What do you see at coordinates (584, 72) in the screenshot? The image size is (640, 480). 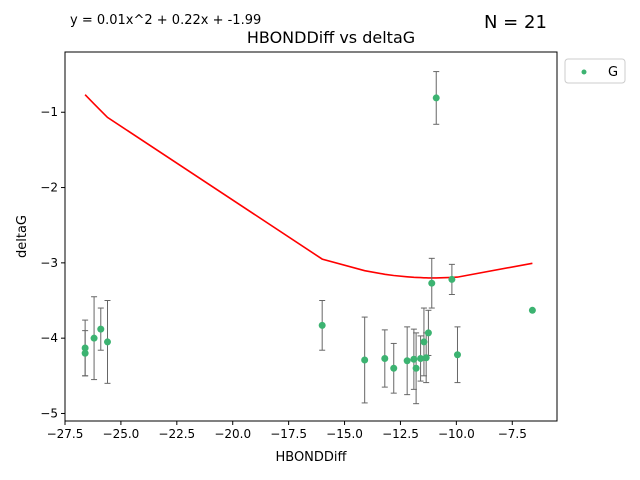 I see `legend-marker` at bounding box center [584, 72].